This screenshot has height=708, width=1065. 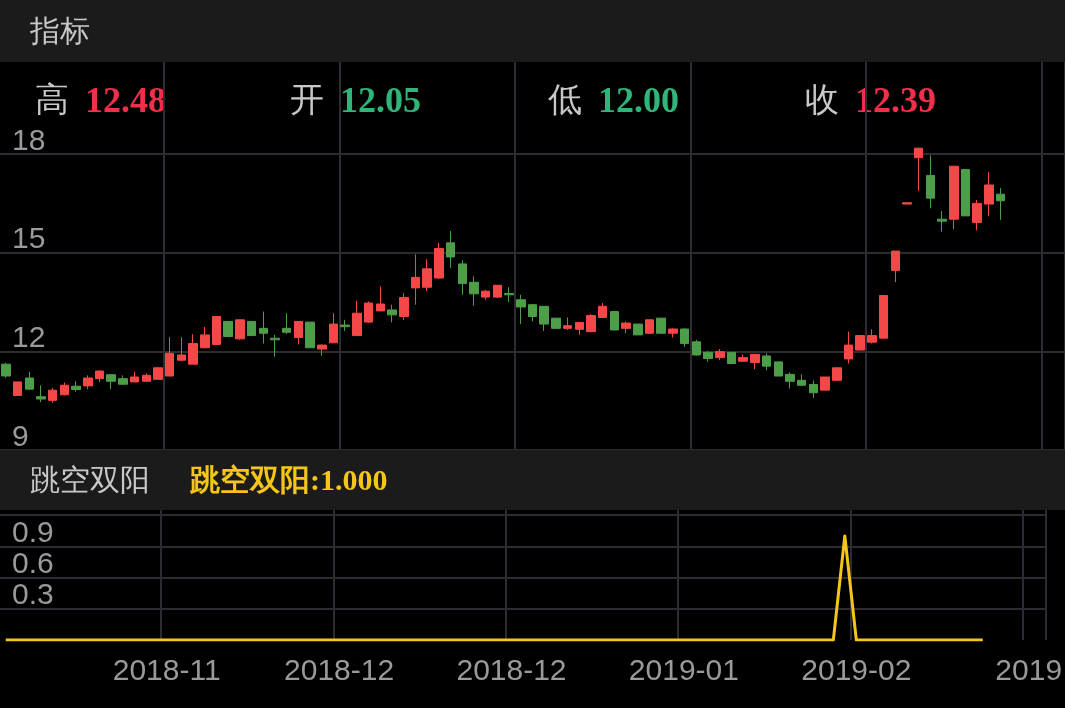 What do you see at coordinates (1029, 669) in the screenshot?
I see `x-tick-label: 2019` at bounding box center [1029, 669].